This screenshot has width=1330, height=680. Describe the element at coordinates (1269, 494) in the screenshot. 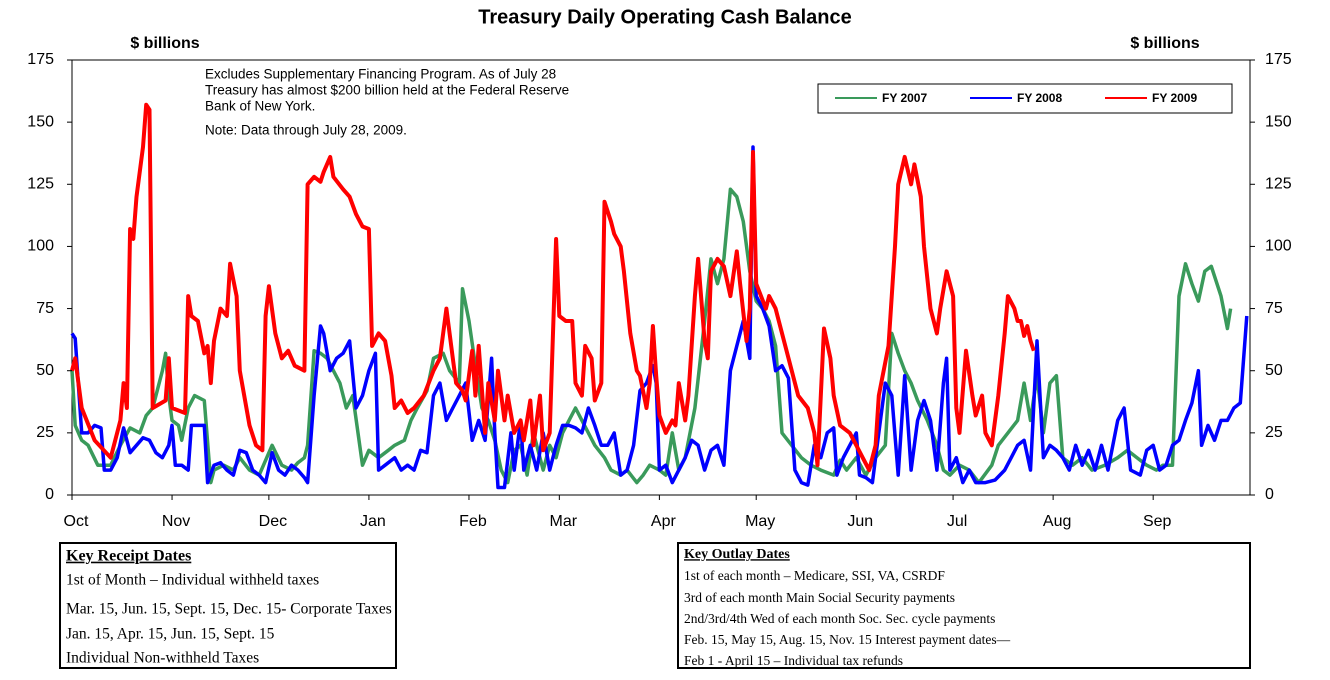

I see `y2-tick-label: 0` at that location.